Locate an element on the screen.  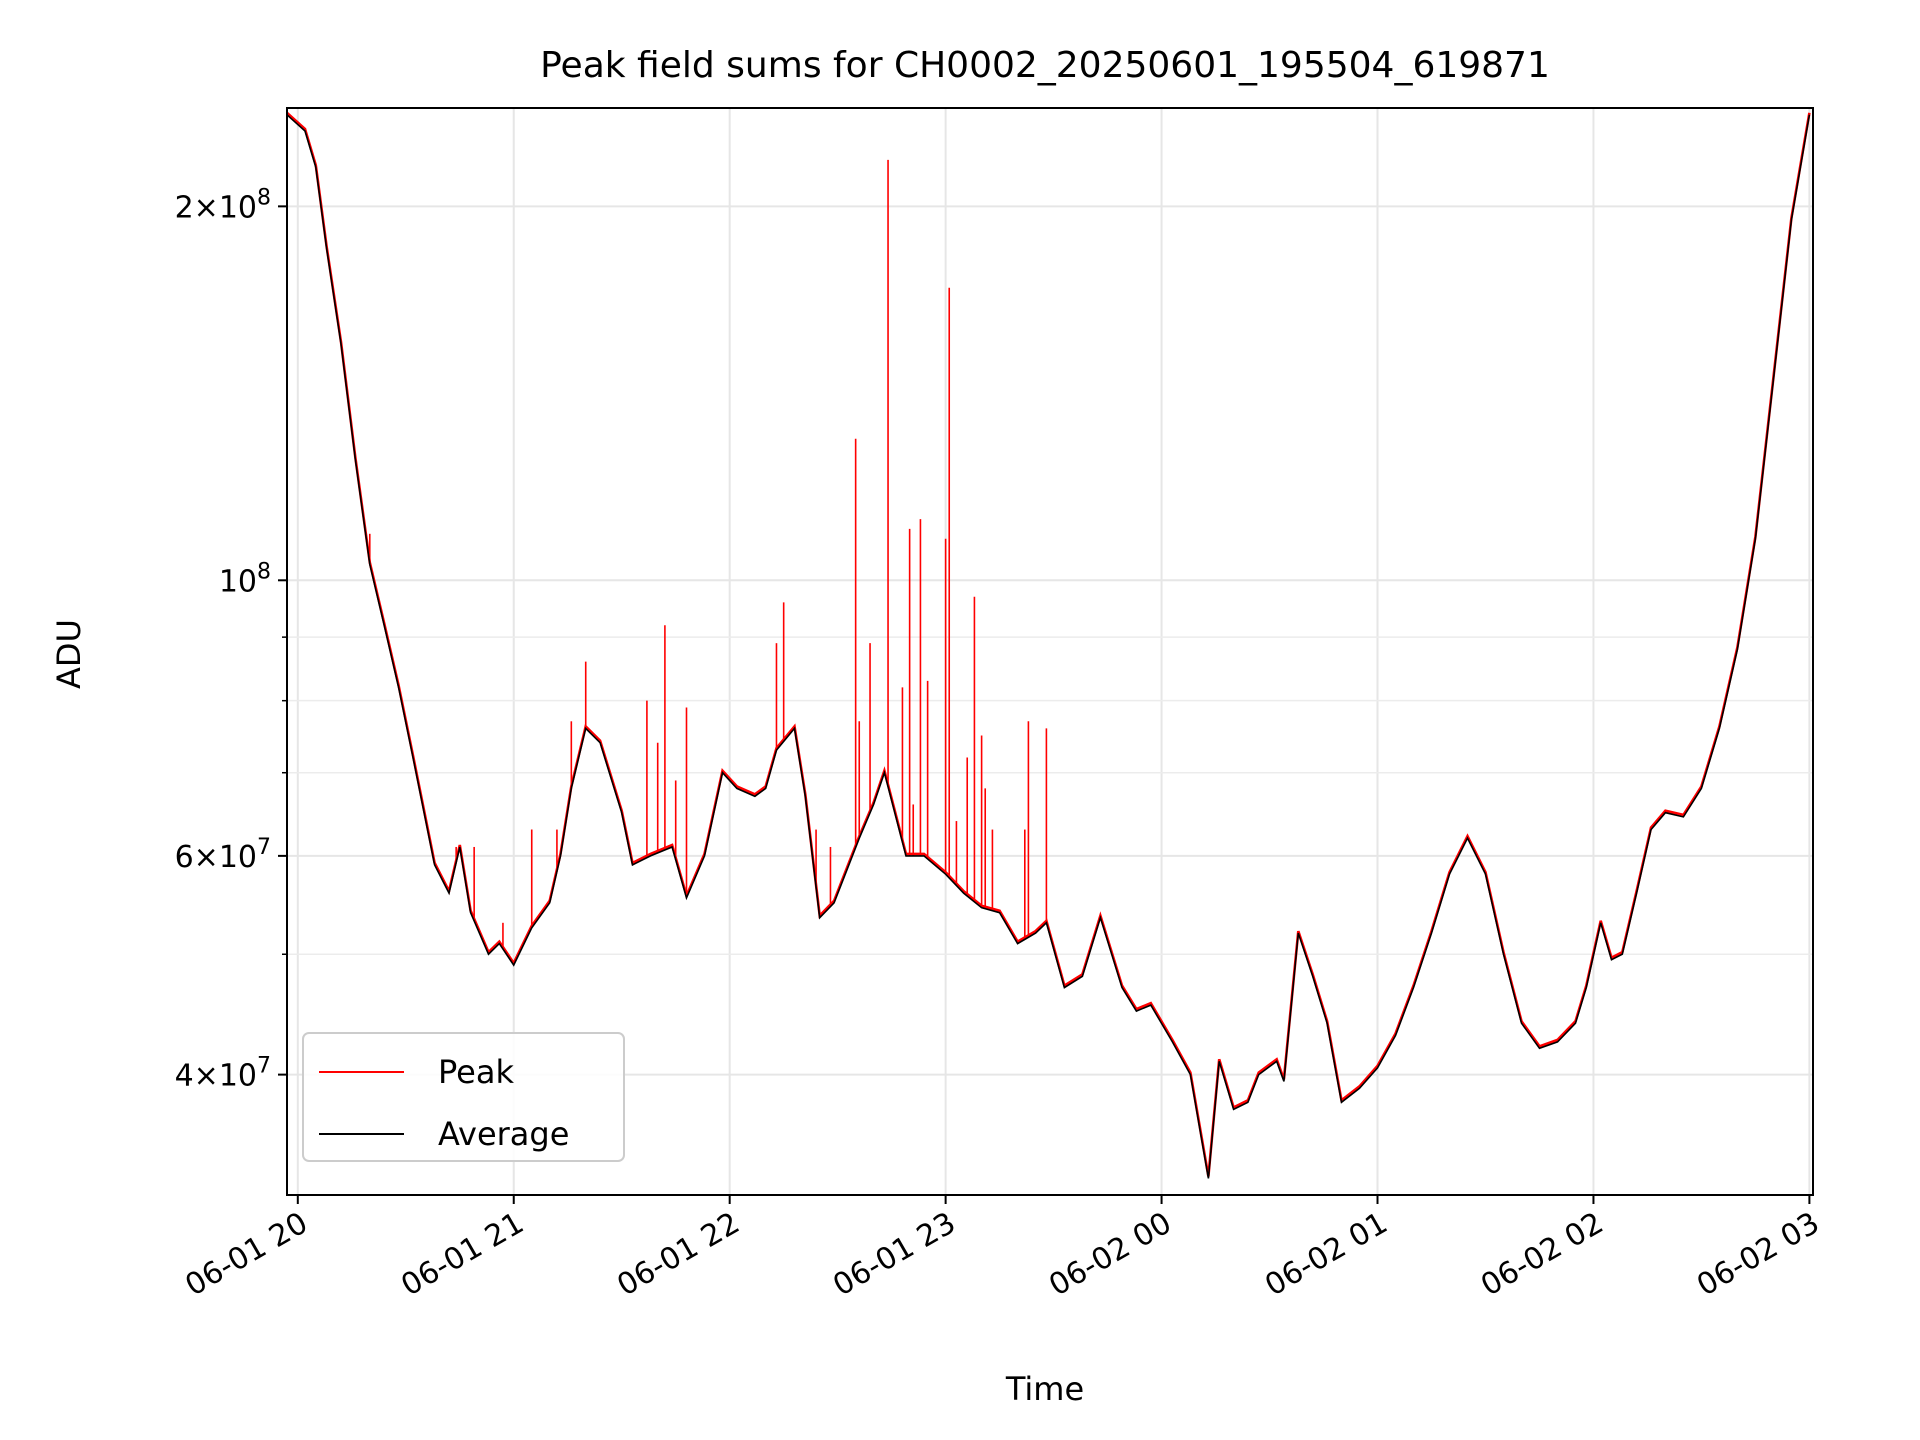
legend-label: Average is located at coordinates (503, 1134).